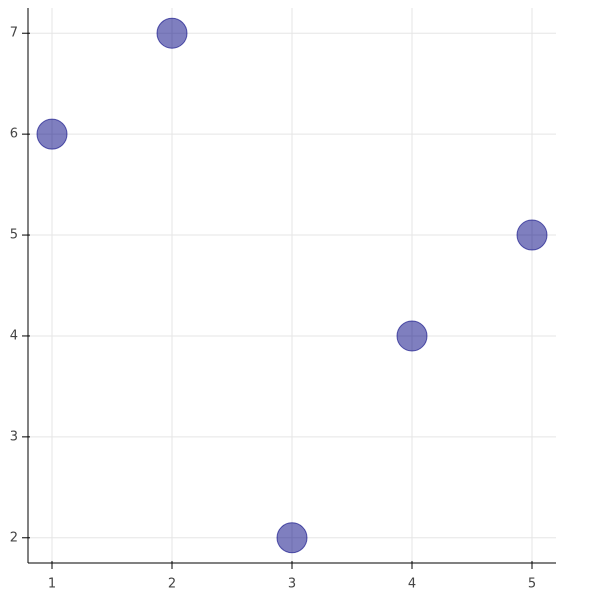 The image size is (600, 600). I want to click on x-tick-label: 5, so click(532, 584).